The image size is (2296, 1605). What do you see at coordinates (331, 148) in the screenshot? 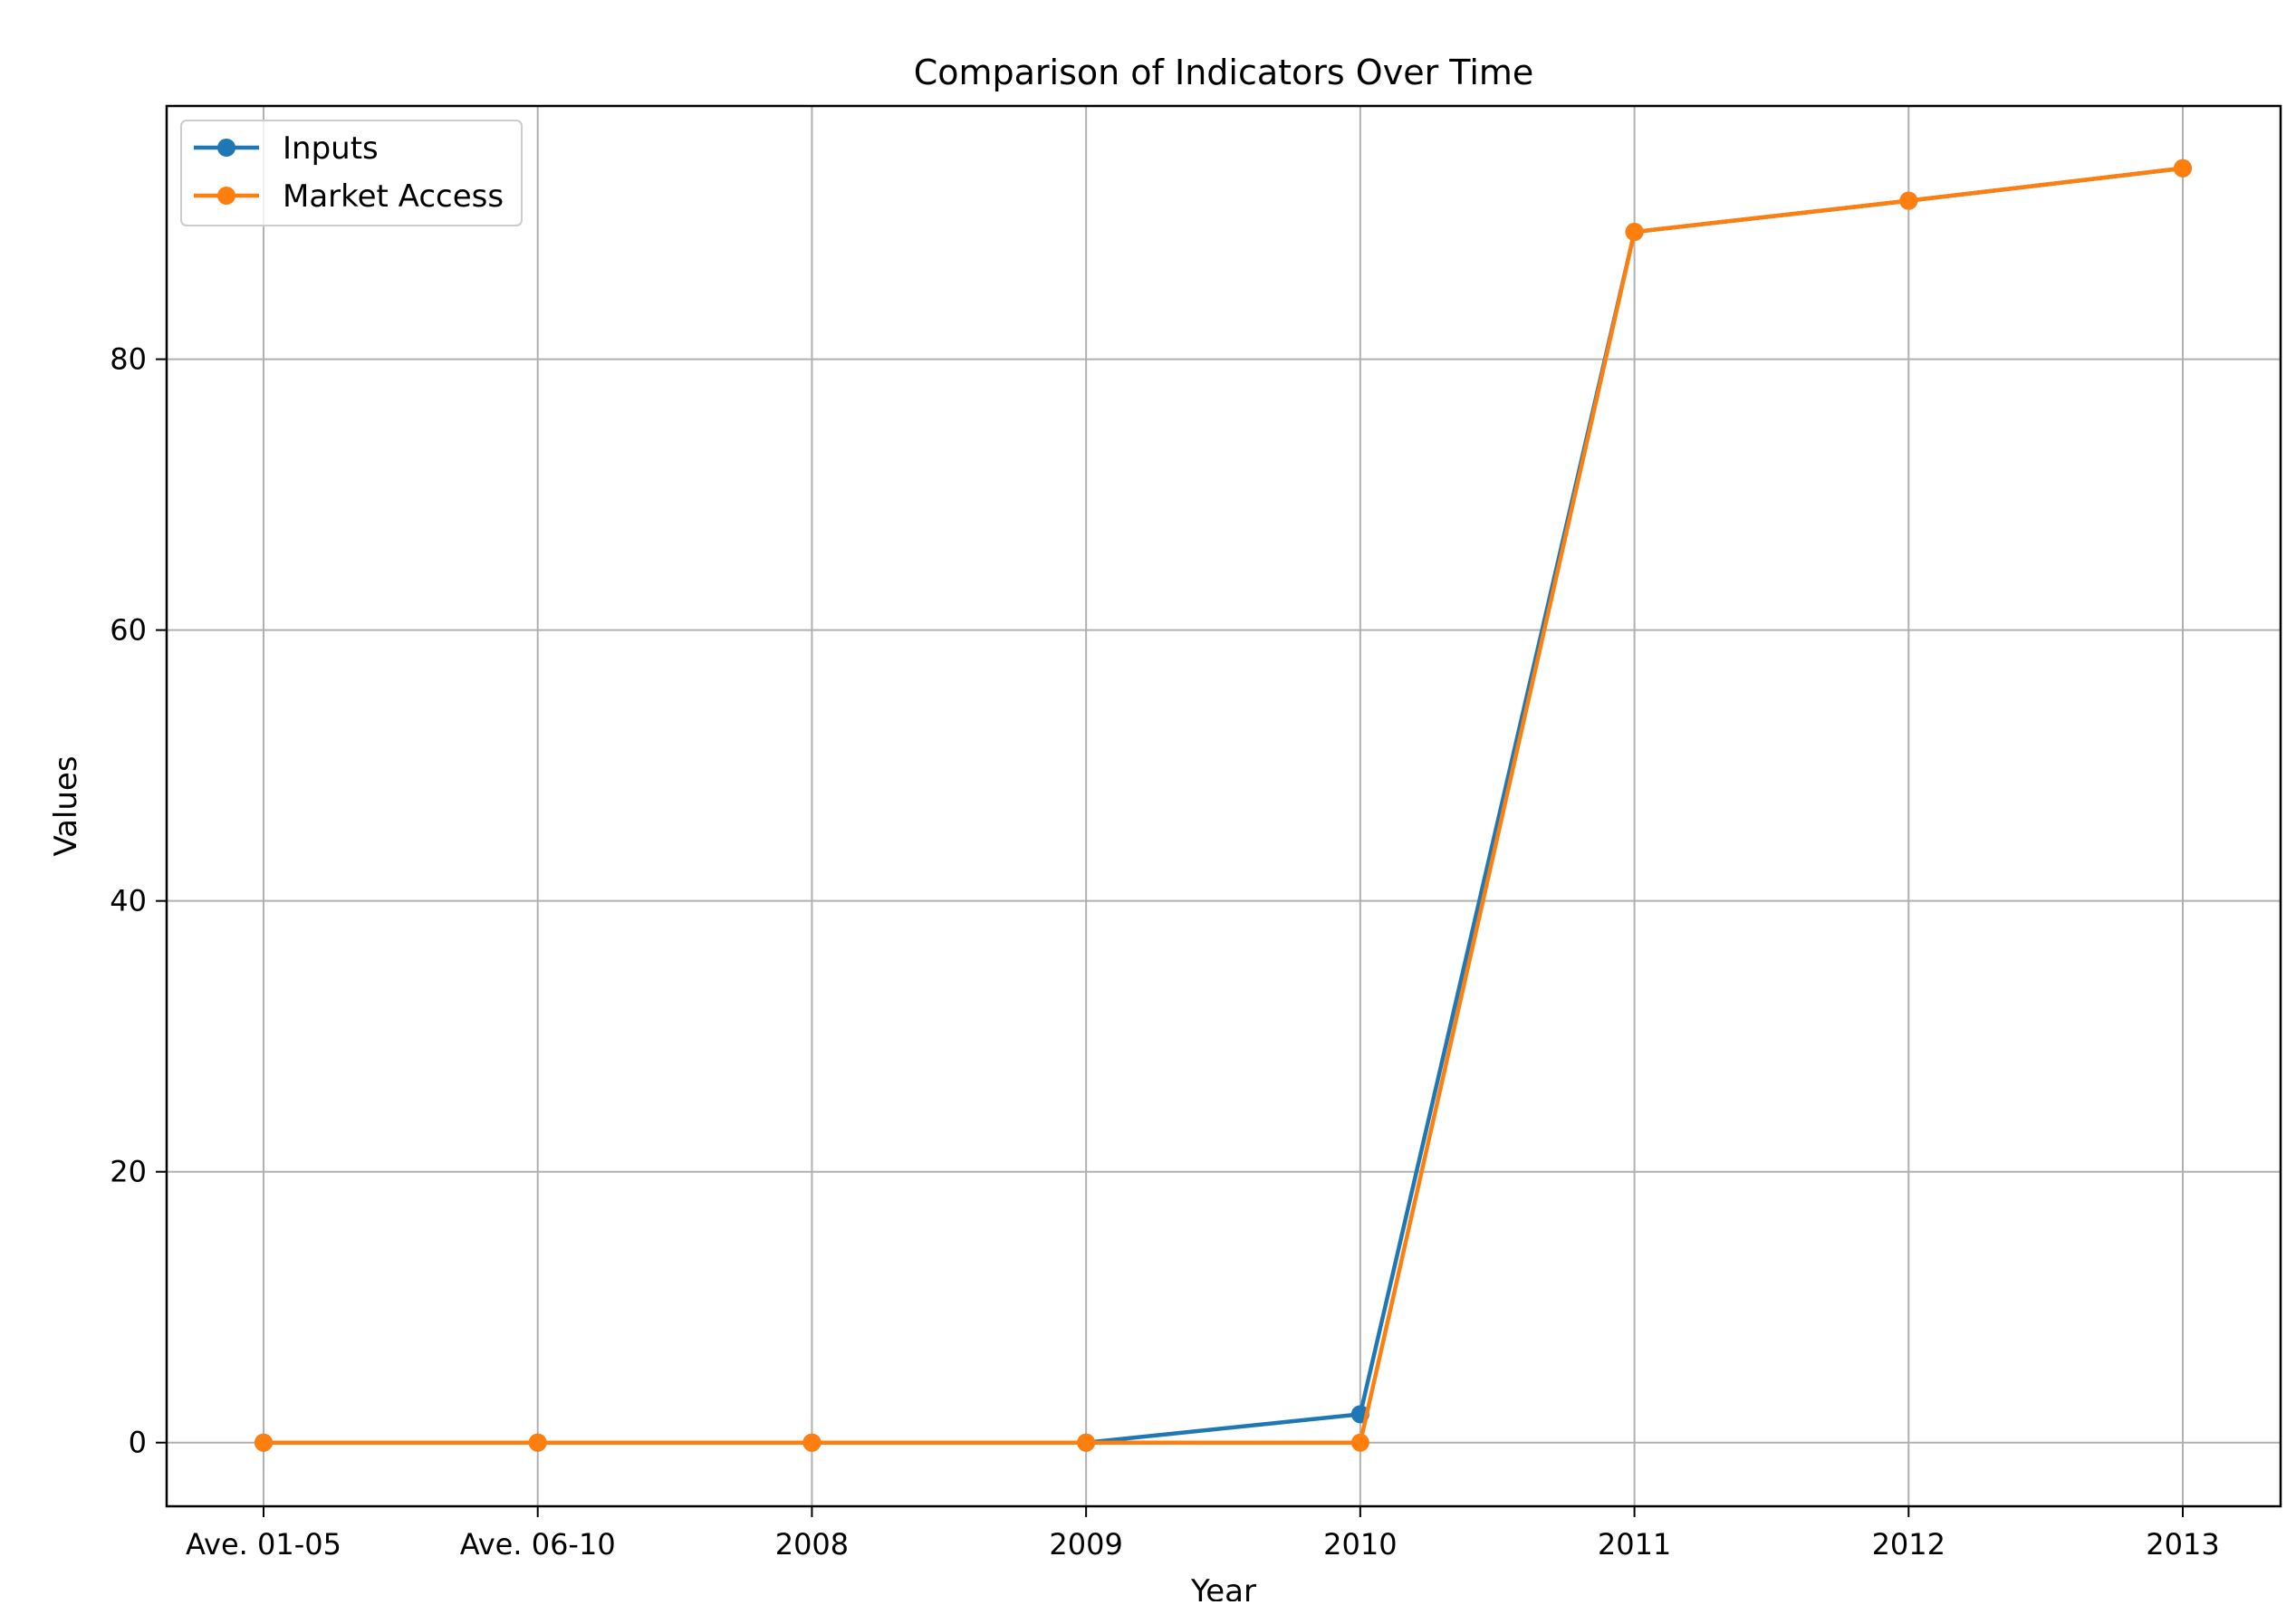
I see `legend-label: Inputs` at bounding box center [331, 148].